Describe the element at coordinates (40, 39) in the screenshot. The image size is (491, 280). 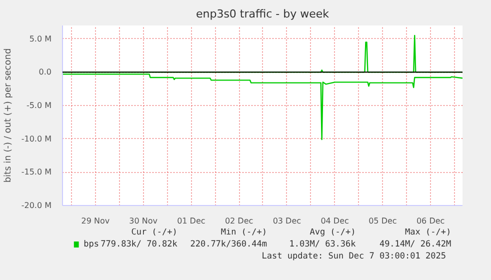
I see `y-tick-label: 5.0 M` at that location.